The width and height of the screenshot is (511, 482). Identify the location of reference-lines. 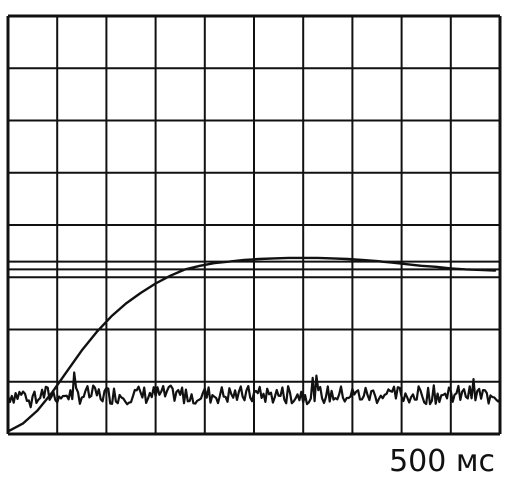
(254, 265).